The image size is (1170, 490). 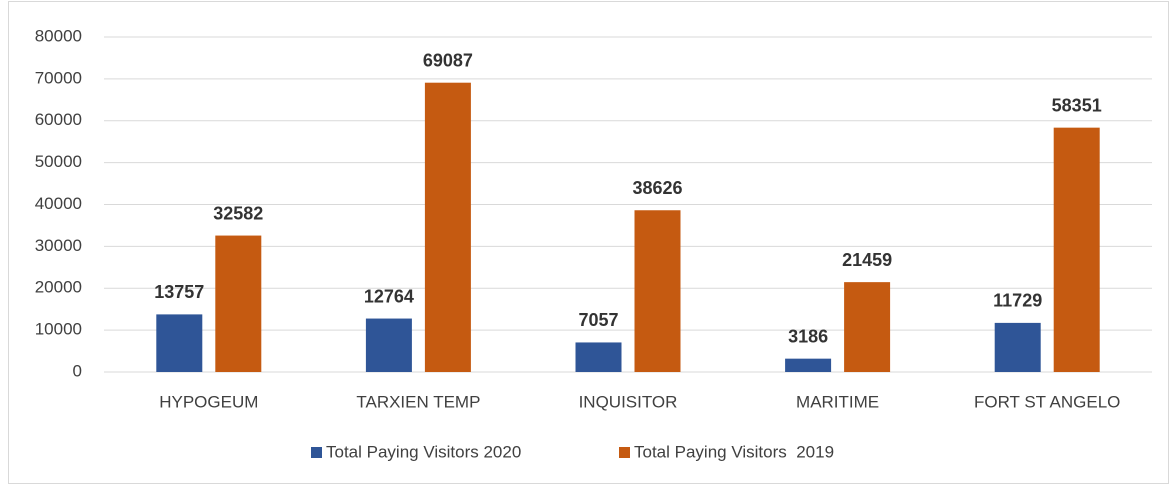 I want to click on data-label: 32582, so click(x=238, y=213).